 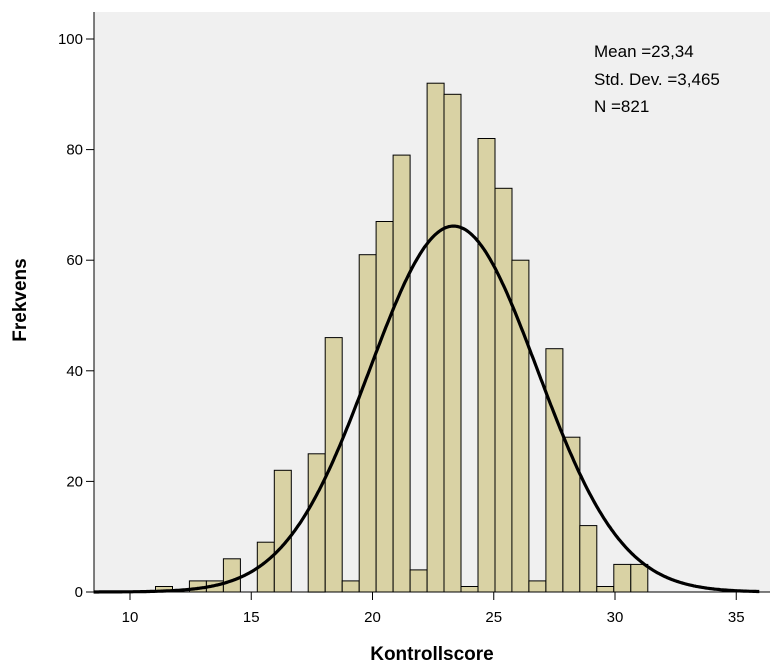 I want to click on stat-mean: Mean =23,34, so click(x=644, y=51).